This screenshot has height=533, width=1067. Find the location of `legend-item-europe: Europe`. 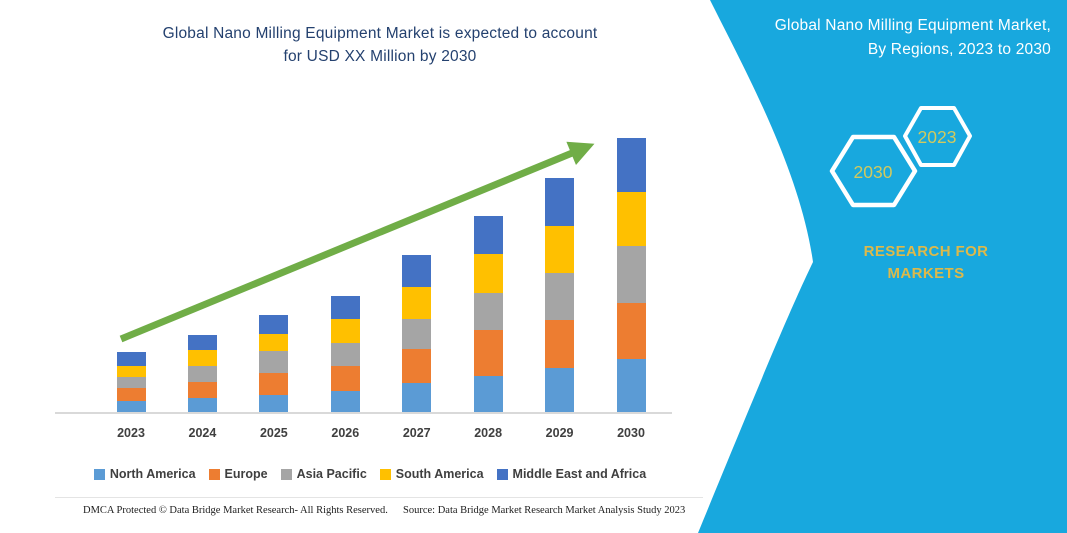

legend-item-europe: Europe is located at coordinates (238, 474).